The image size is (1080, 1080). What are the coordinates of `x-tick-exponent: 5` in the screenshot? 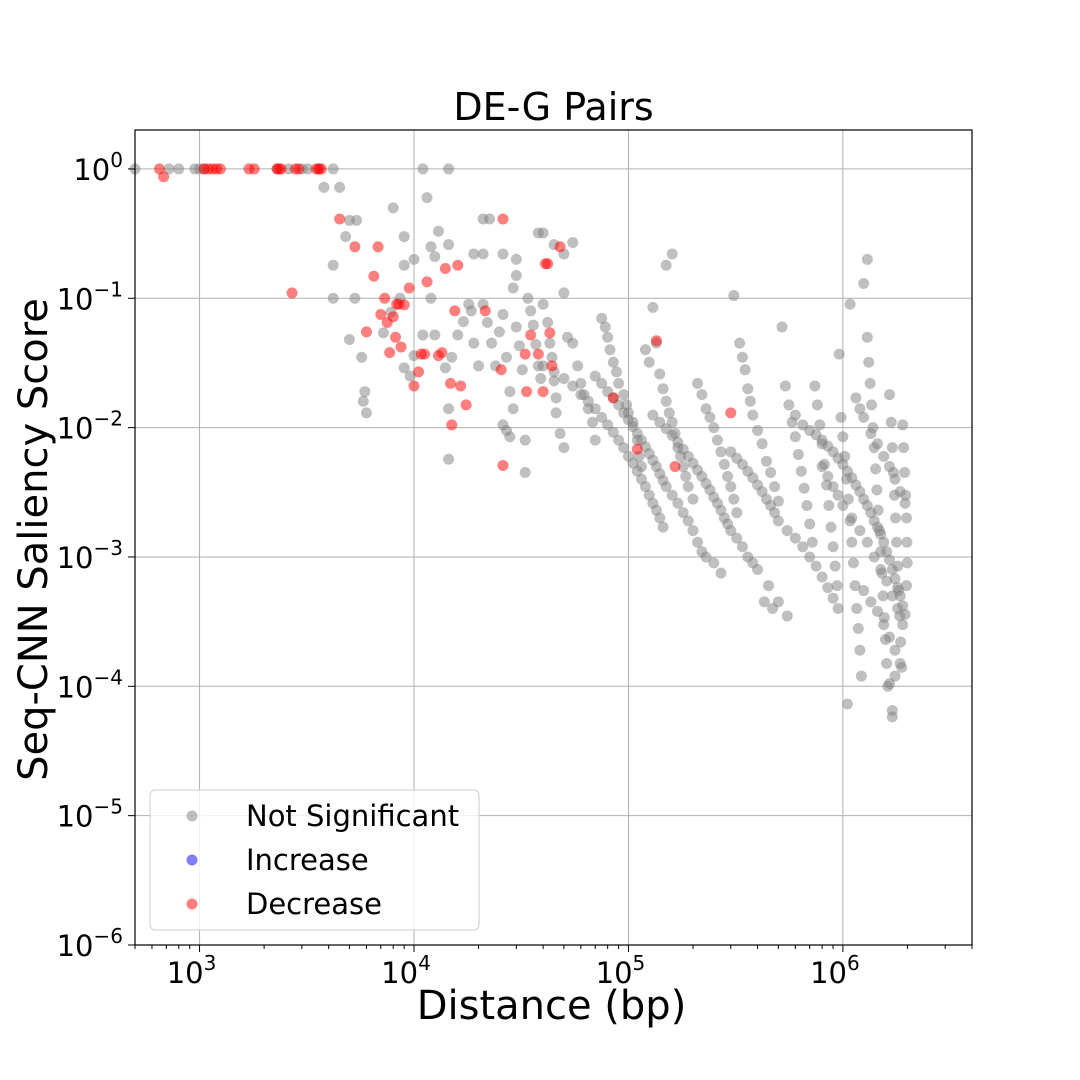 It's located at (639, 963).